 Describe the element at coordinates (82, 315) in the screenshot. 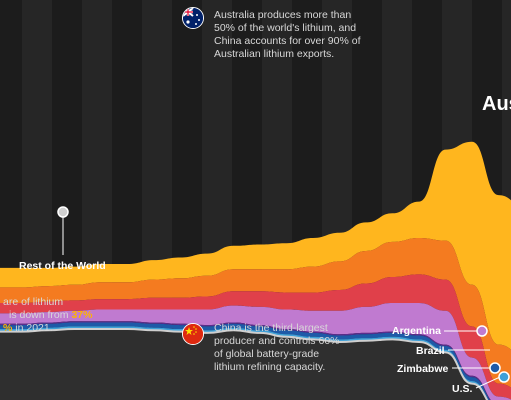

I see `left-annotation-value: 37%` at that location.